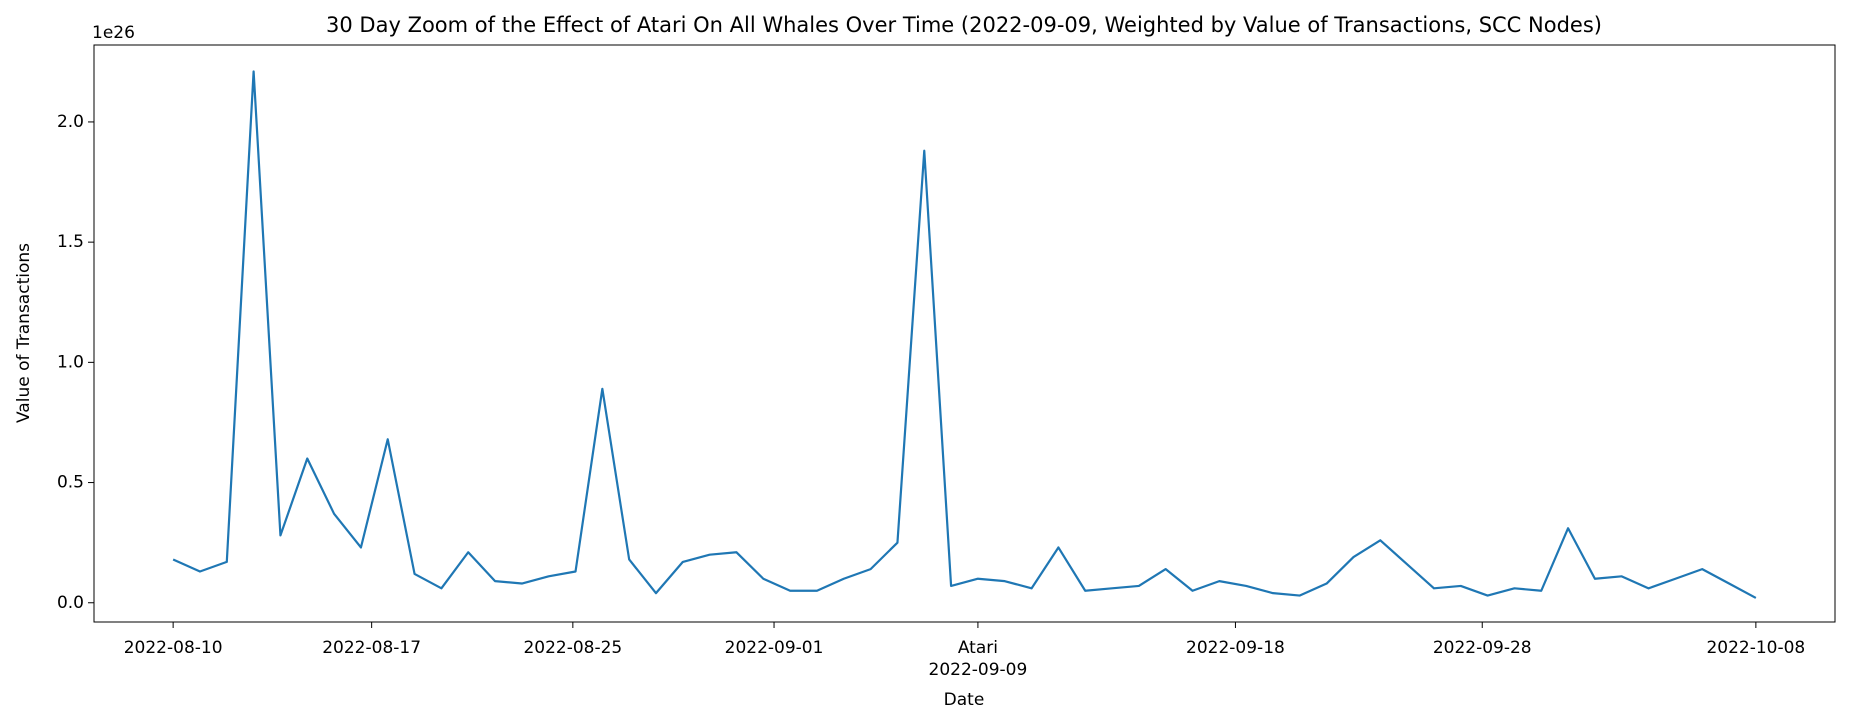 The width and height of the screenshot is (1849, 725). I want to click on x-tick-label: 2022-09-28, so click(1482, 648).